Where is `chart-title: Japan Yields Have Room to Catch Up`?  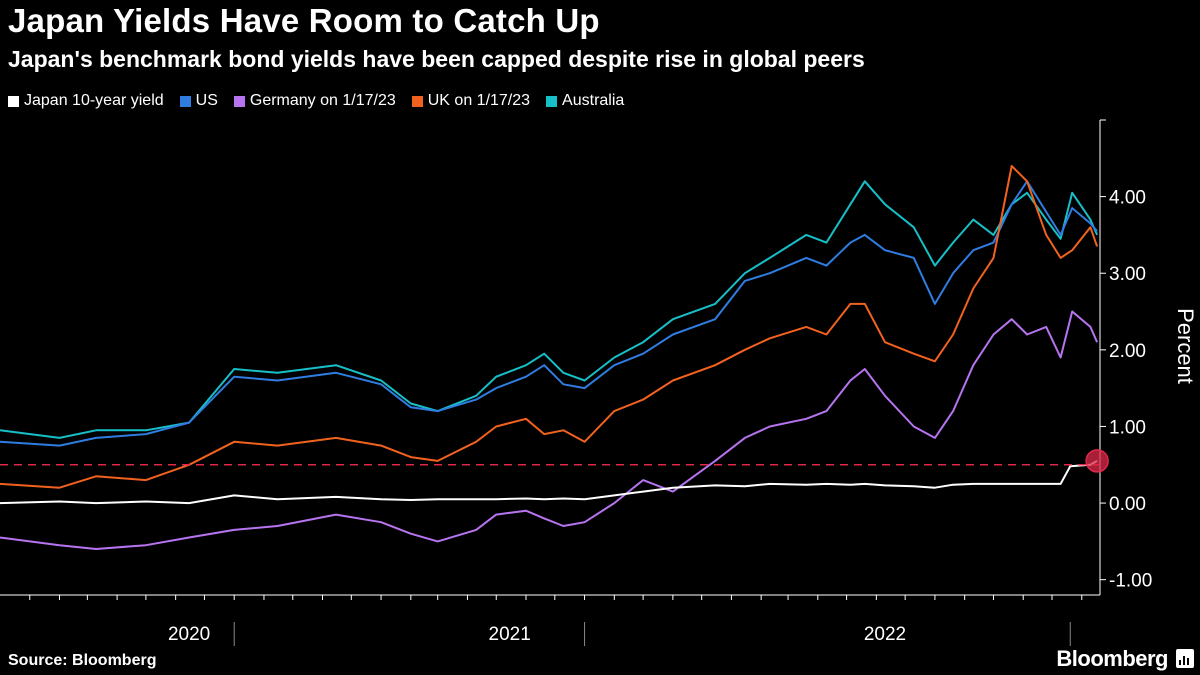
chart-title: Japan Yields Have Room to Catch Up is located at coordinates (304, 20).